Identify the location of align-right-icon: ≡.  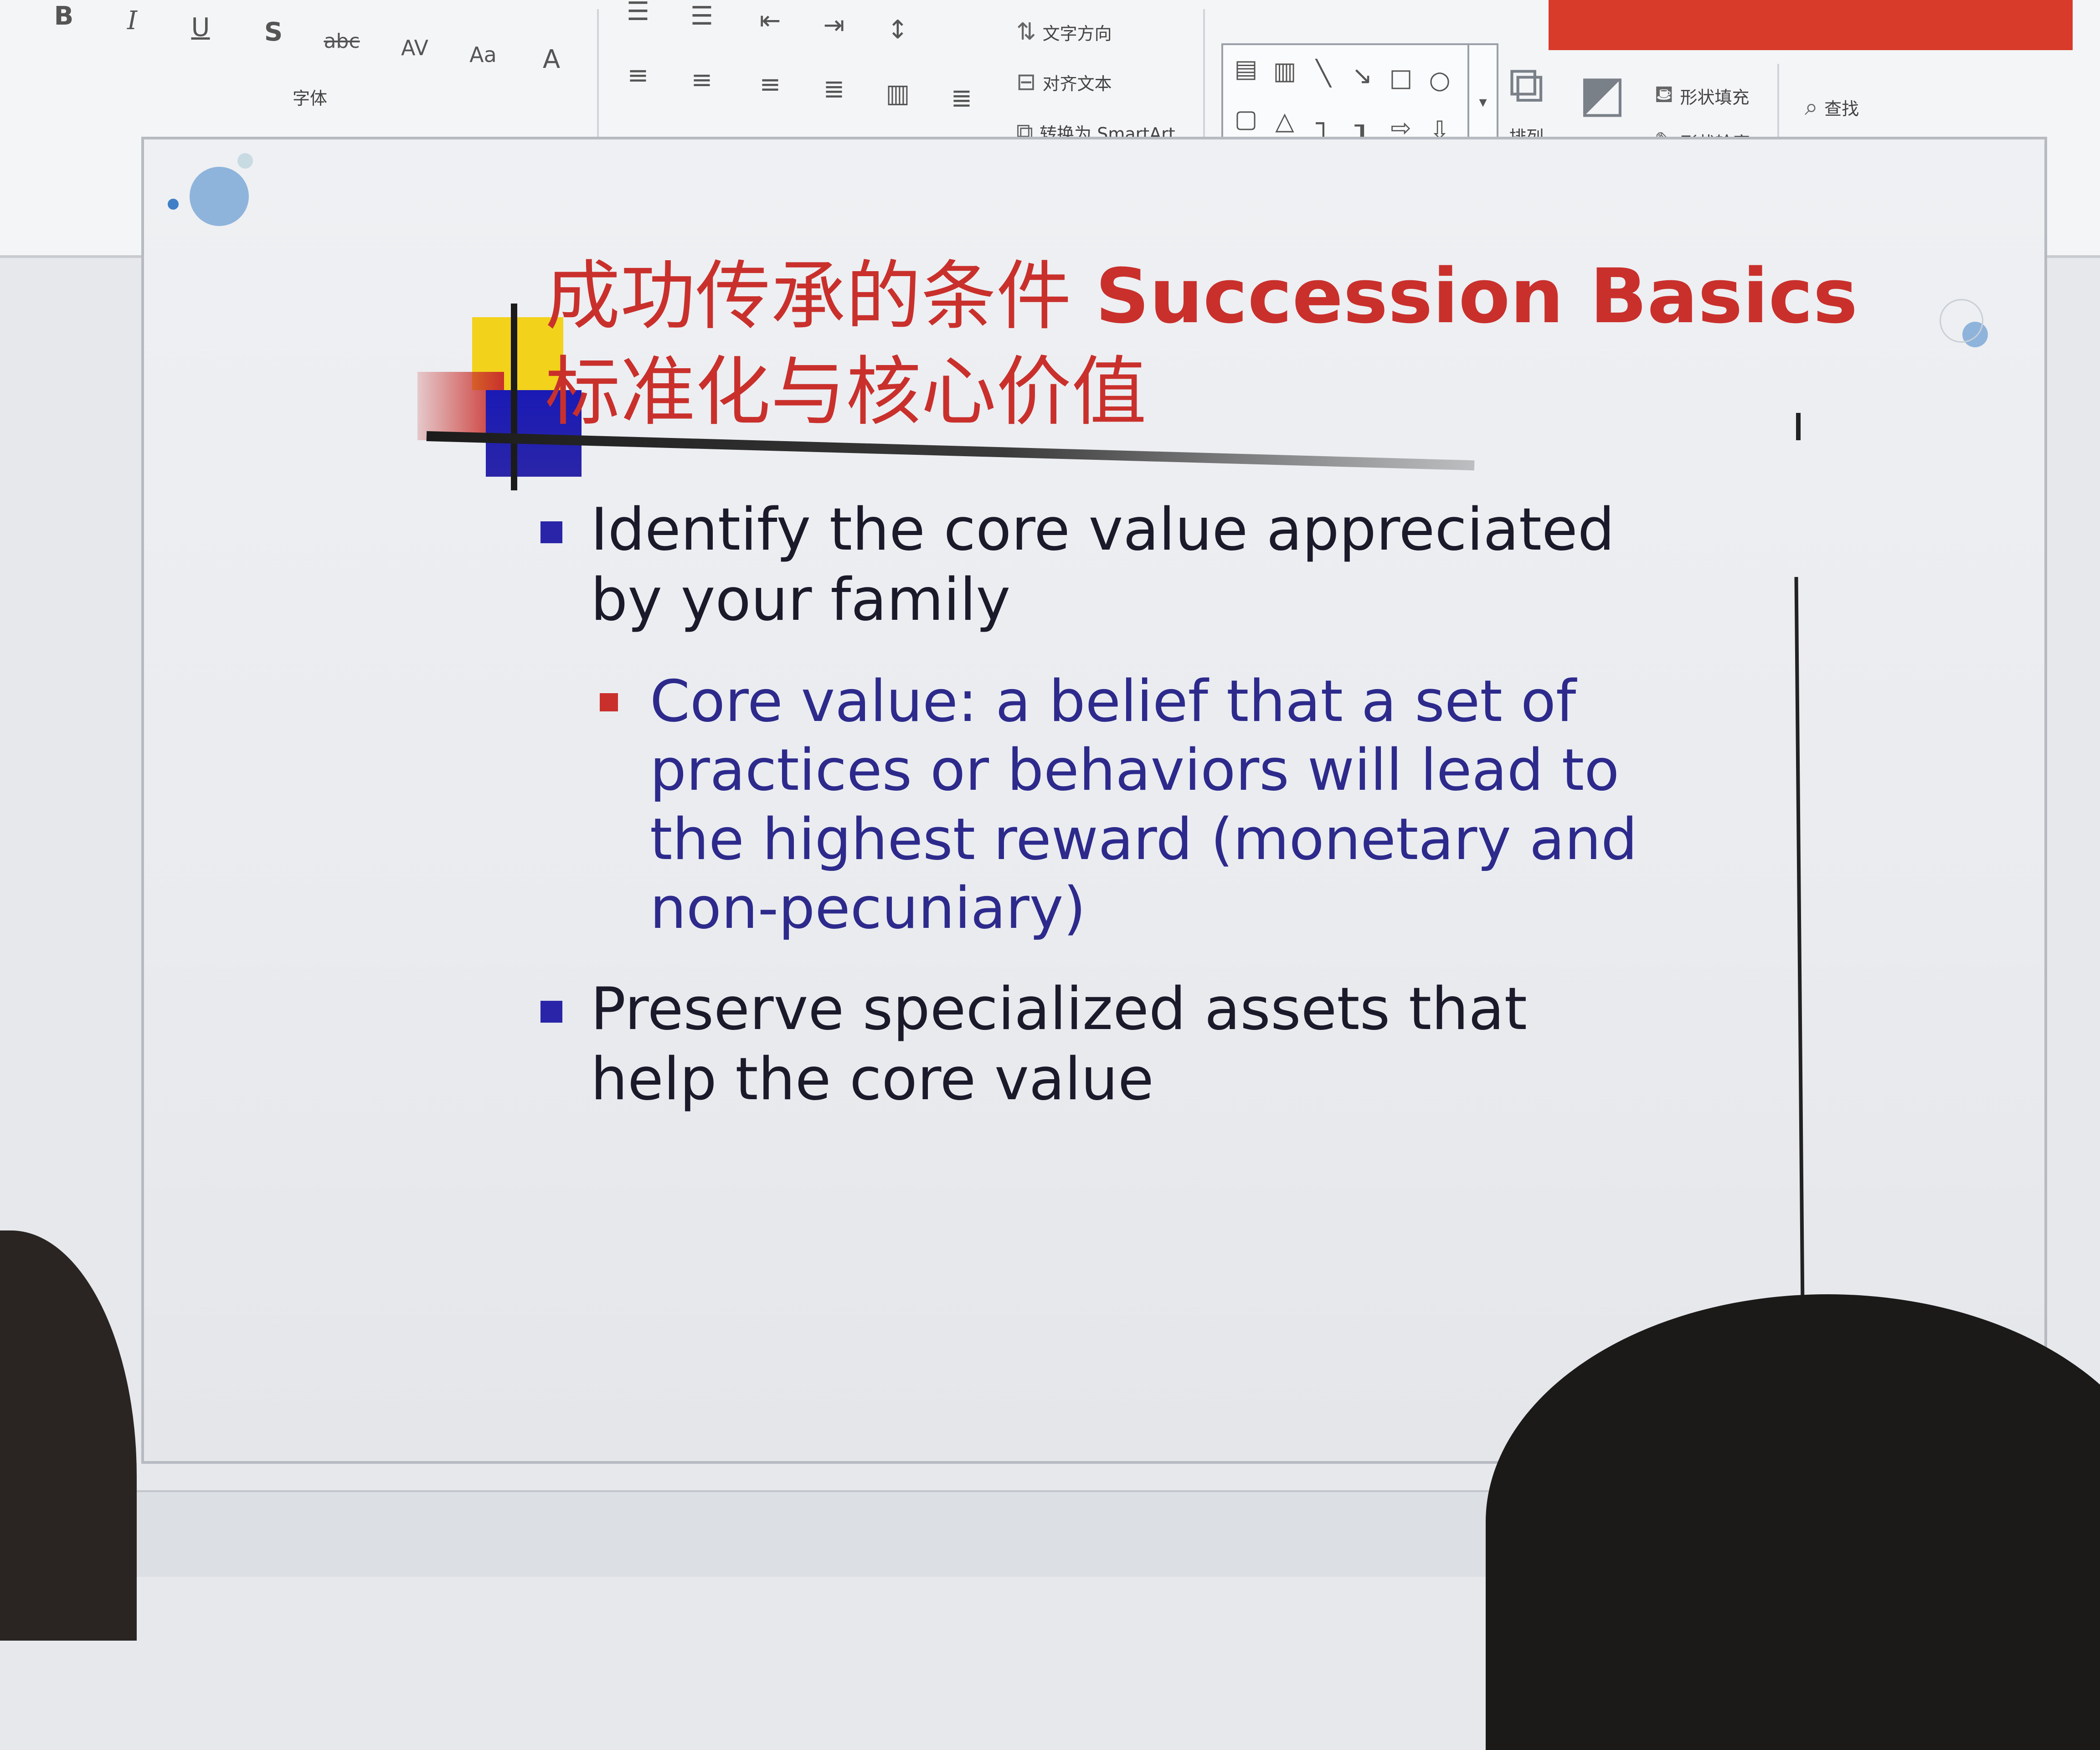
(770, 84).